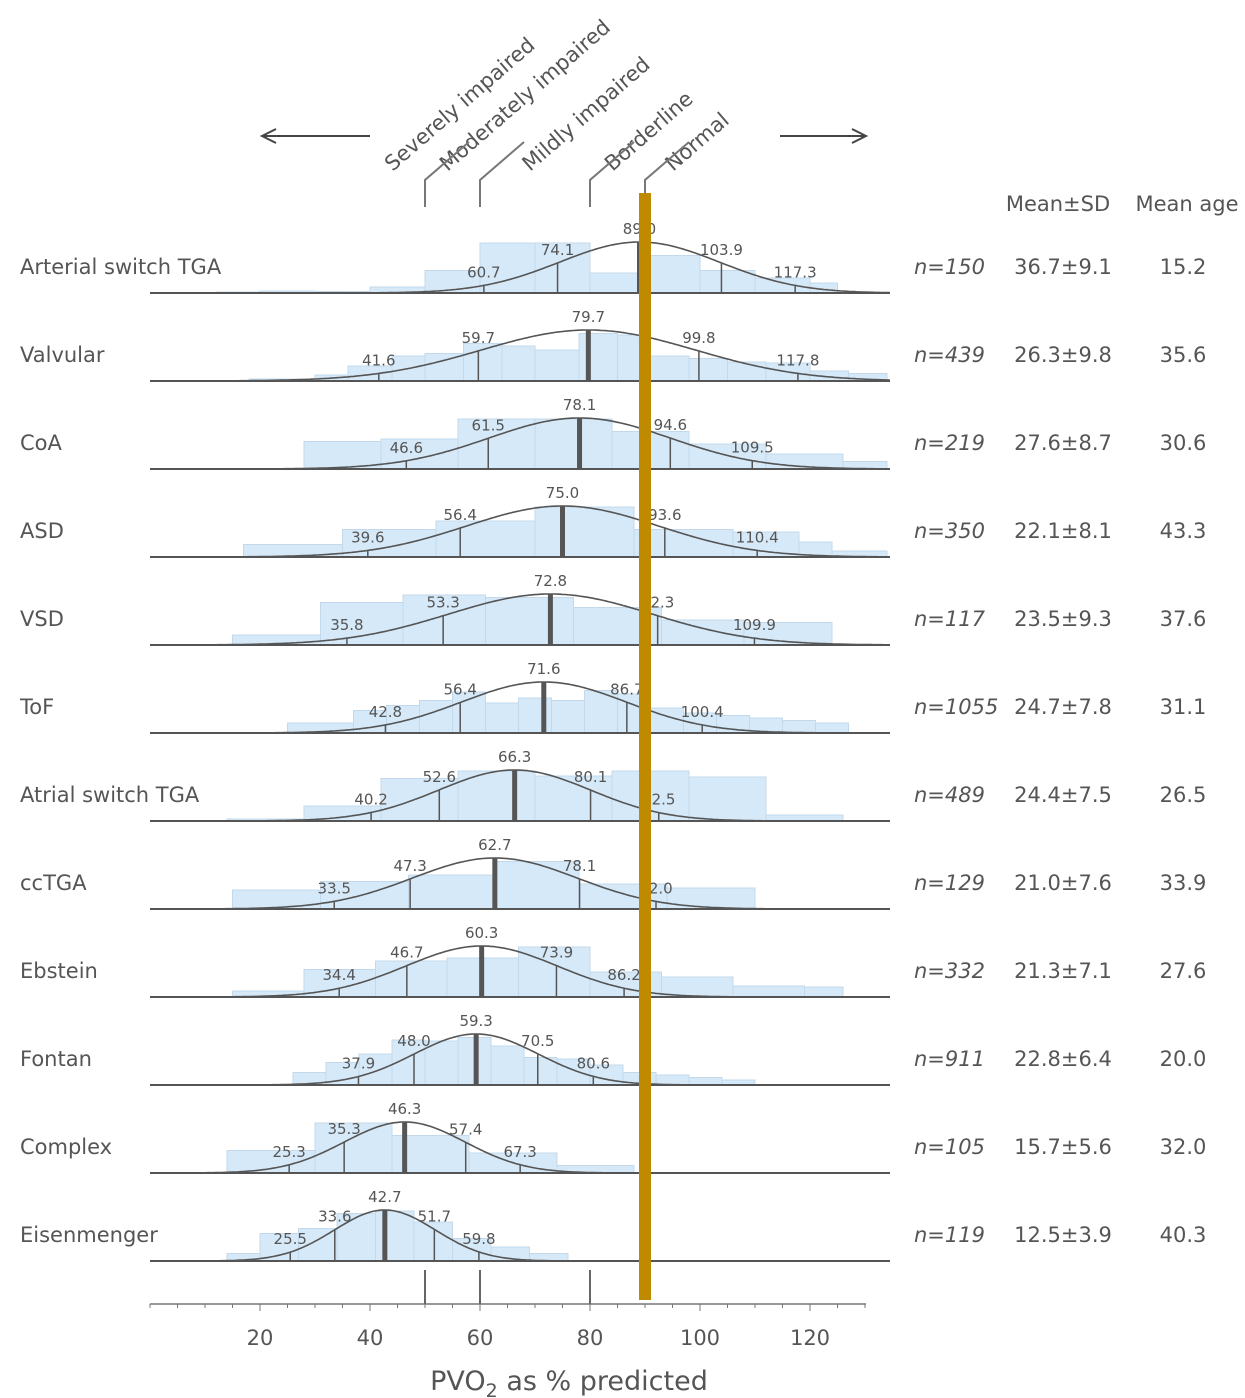 Image resolution: width=1245 pixels, height=1398 pixels. Describe the element at coordinates (754, 625) in the screenshot. I see `marker-label: 109.9` at that location.